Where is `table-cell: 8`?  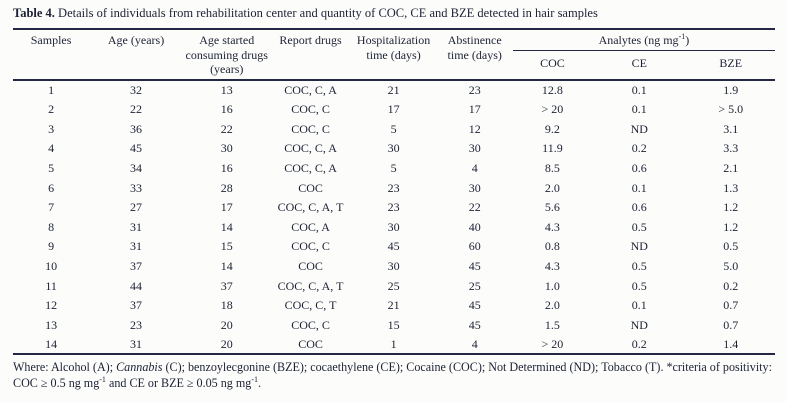
table-cell: 8 is located at coordinates (51, 226).